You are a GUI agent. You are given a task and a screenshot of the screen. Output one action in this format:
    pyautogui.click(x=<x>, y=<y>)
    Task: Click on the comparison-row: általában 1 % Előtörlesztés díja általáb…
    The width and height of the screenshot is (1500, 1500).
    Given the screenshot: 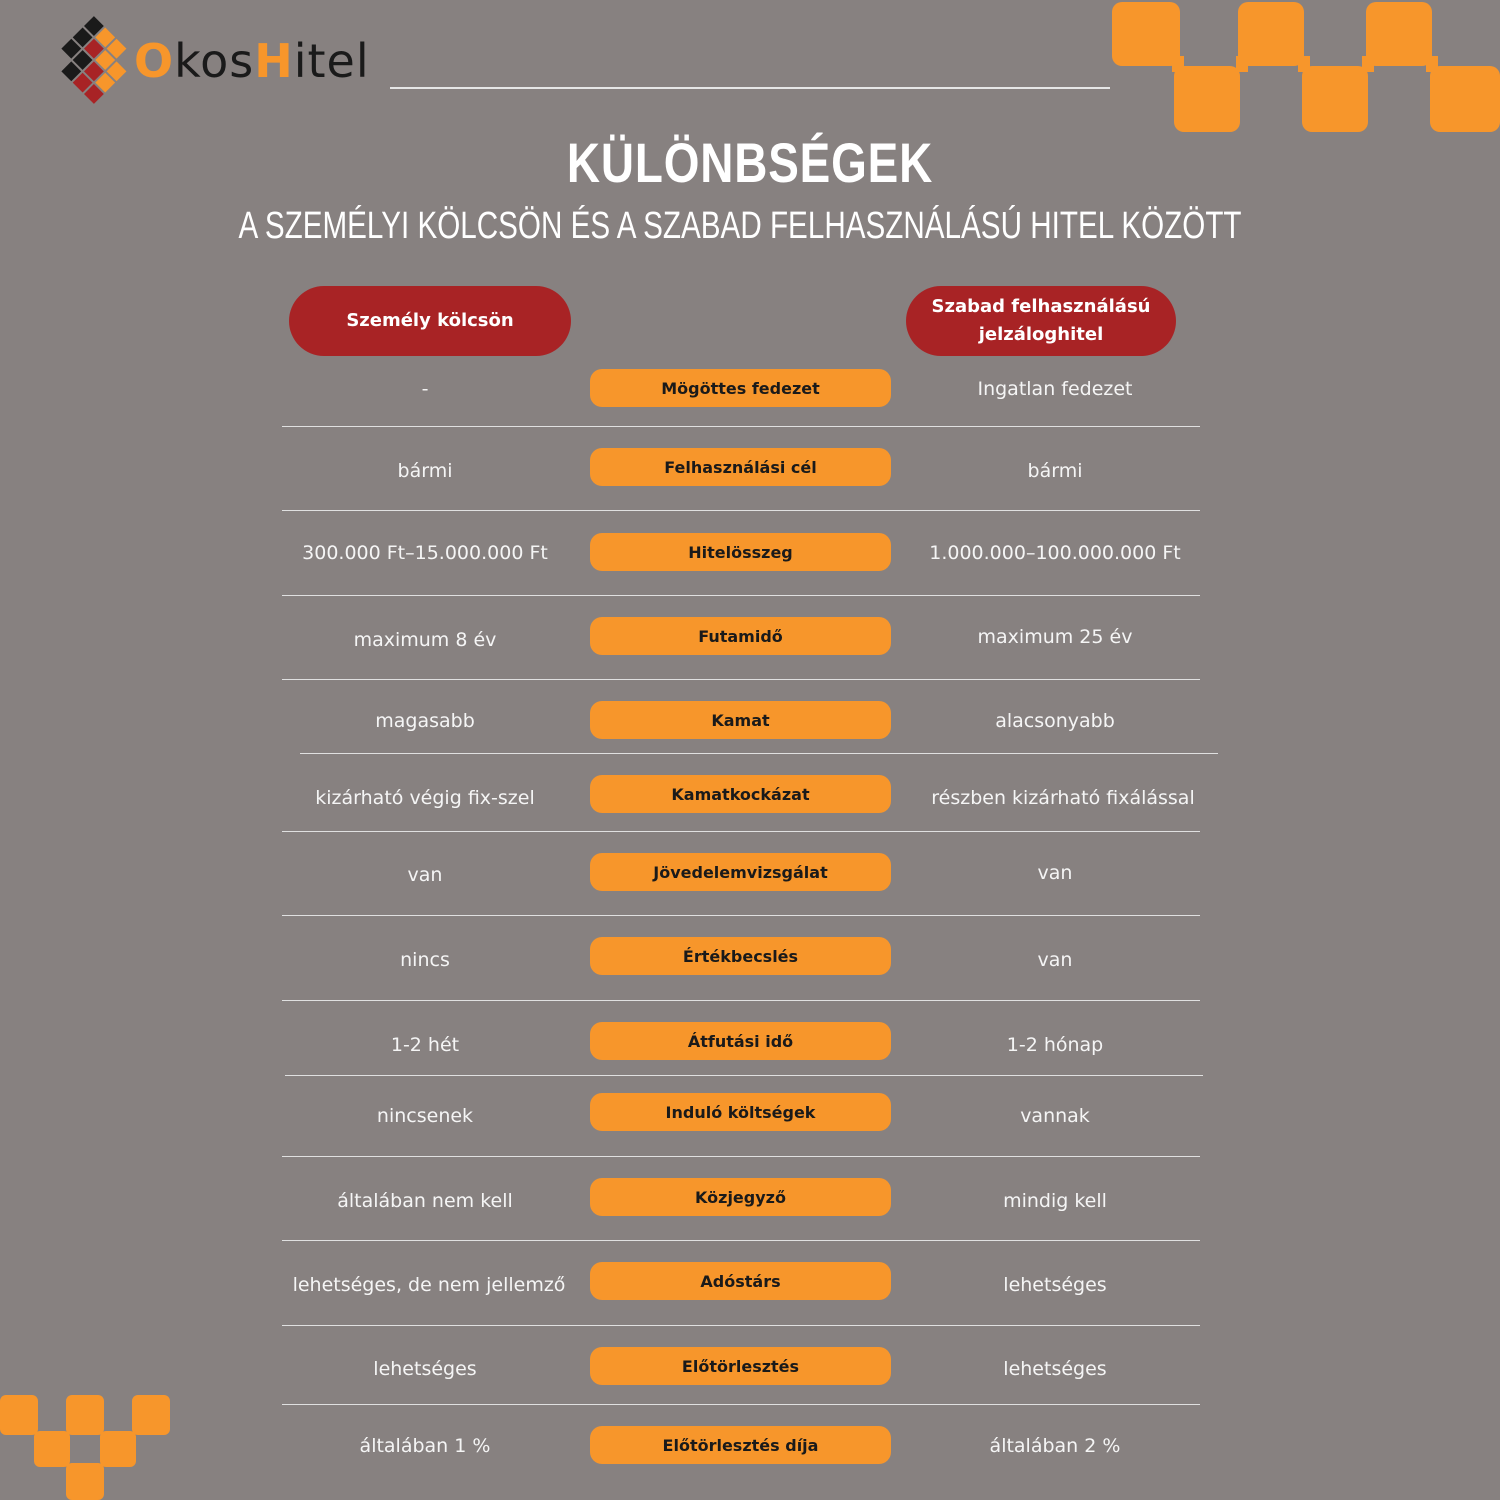 What is the action you would take?
    pyautogui.click(x=750, y=1446)
    